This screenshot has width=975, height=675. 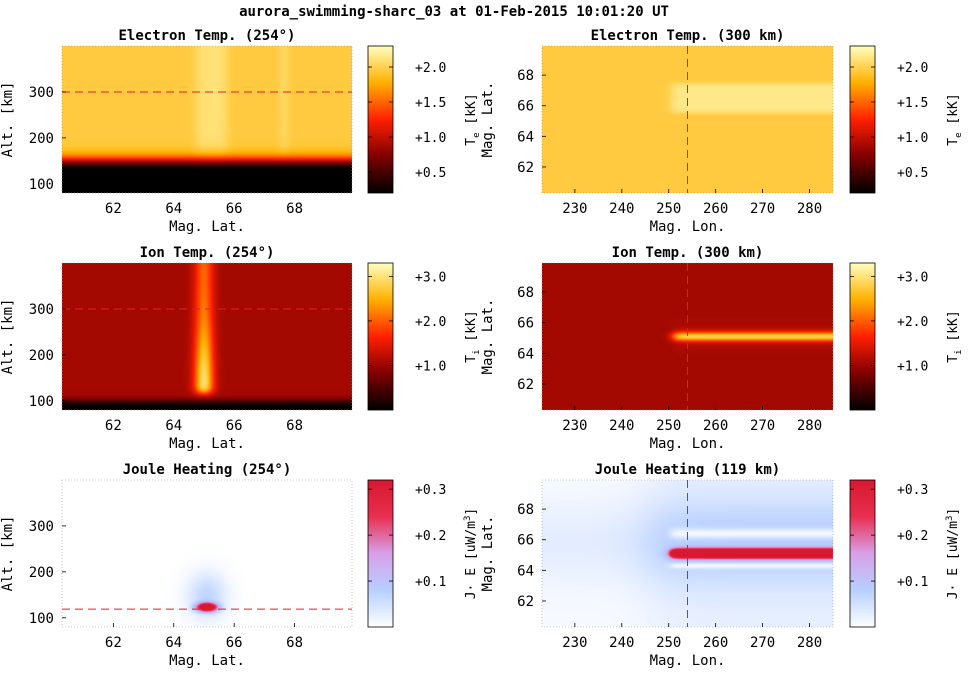 I want to click on colorbar-label: Te [kK], so click(x=473, y=119).